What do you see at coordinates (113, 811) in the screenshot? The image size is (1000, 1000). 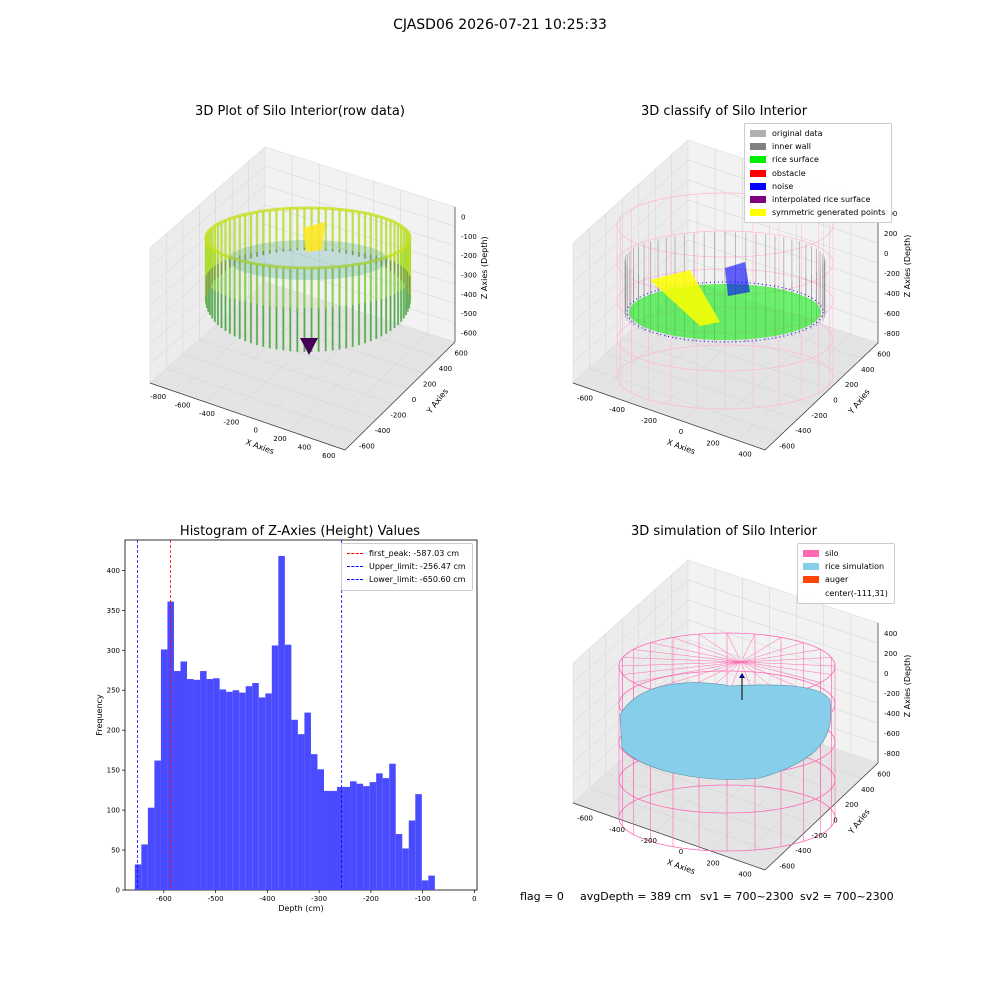 I see `y-tick-label: 100` at bounding box center [113, 811].